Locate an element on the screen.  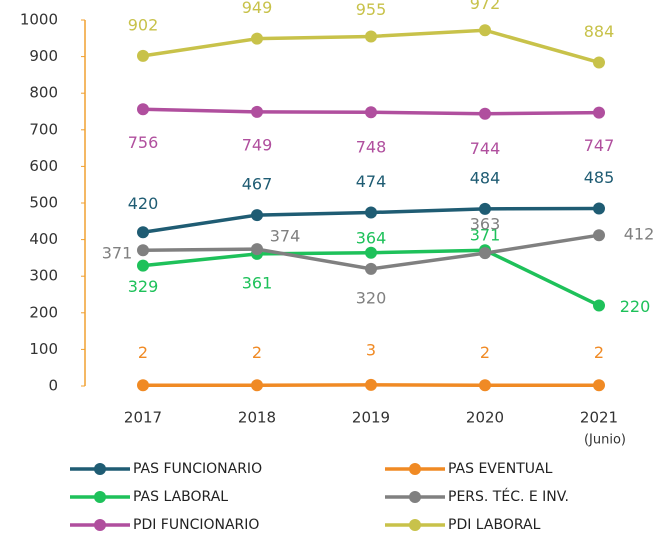
y-tick-label: 0 is located at coordinates (53, 386).